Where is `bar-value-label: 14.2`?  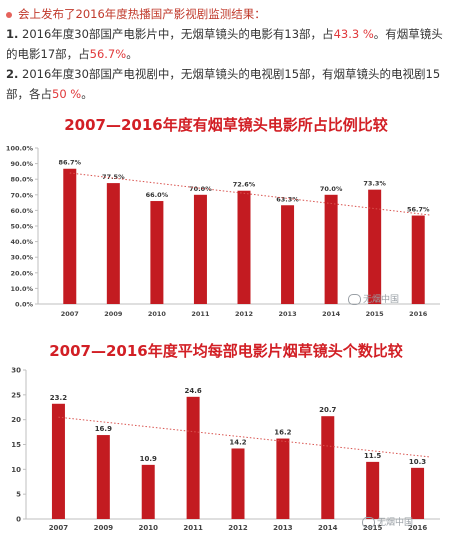
bar-value-label: 14.2 is located at coordinates (237, 442).